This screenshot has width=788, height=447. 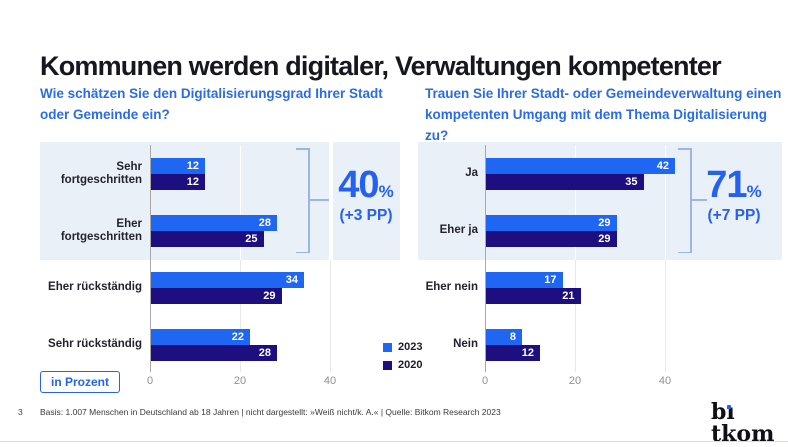 What do you see at coordinates (662, 166) in the screenshot?
I see `bar-value-label: 42` at bounding box center [662, 166].